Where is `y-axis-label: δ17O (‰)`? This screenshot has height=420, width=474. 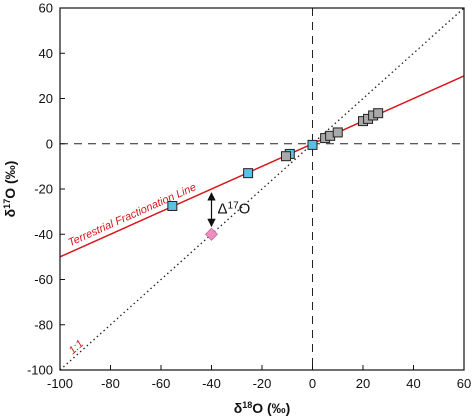 y-axis-label: δ17O (‰) is located at coordinates (10, 189).